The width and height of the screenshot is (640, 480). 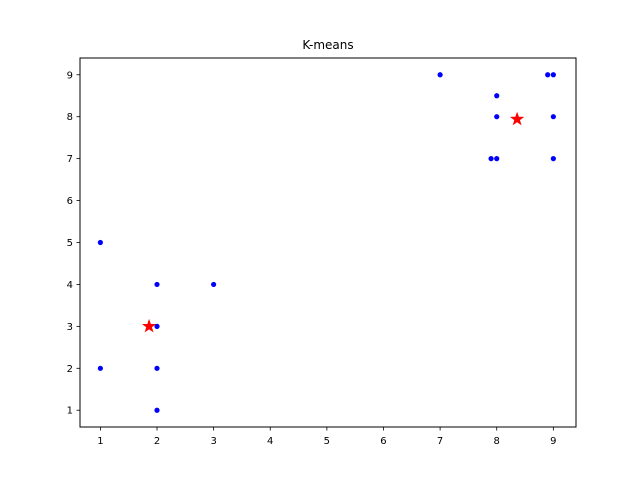 I want to click on y-tick-label: 2, so click(x=70, y=369).